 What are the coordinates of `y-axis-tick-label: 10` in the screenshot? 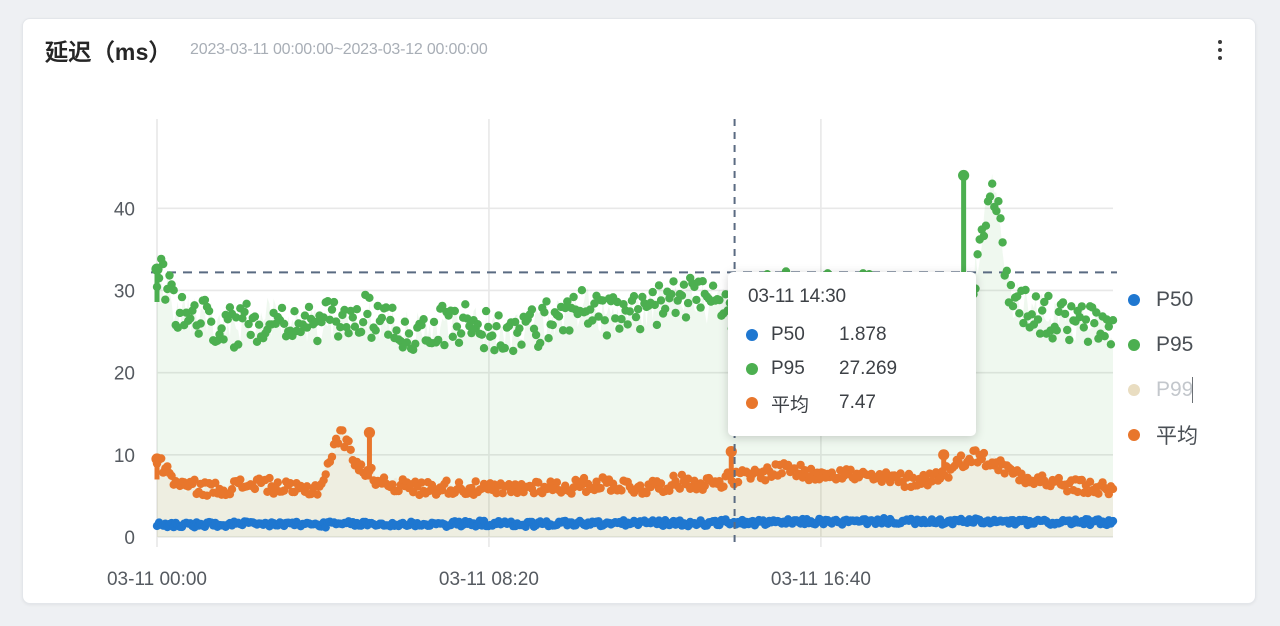 It's located at (124, 456).